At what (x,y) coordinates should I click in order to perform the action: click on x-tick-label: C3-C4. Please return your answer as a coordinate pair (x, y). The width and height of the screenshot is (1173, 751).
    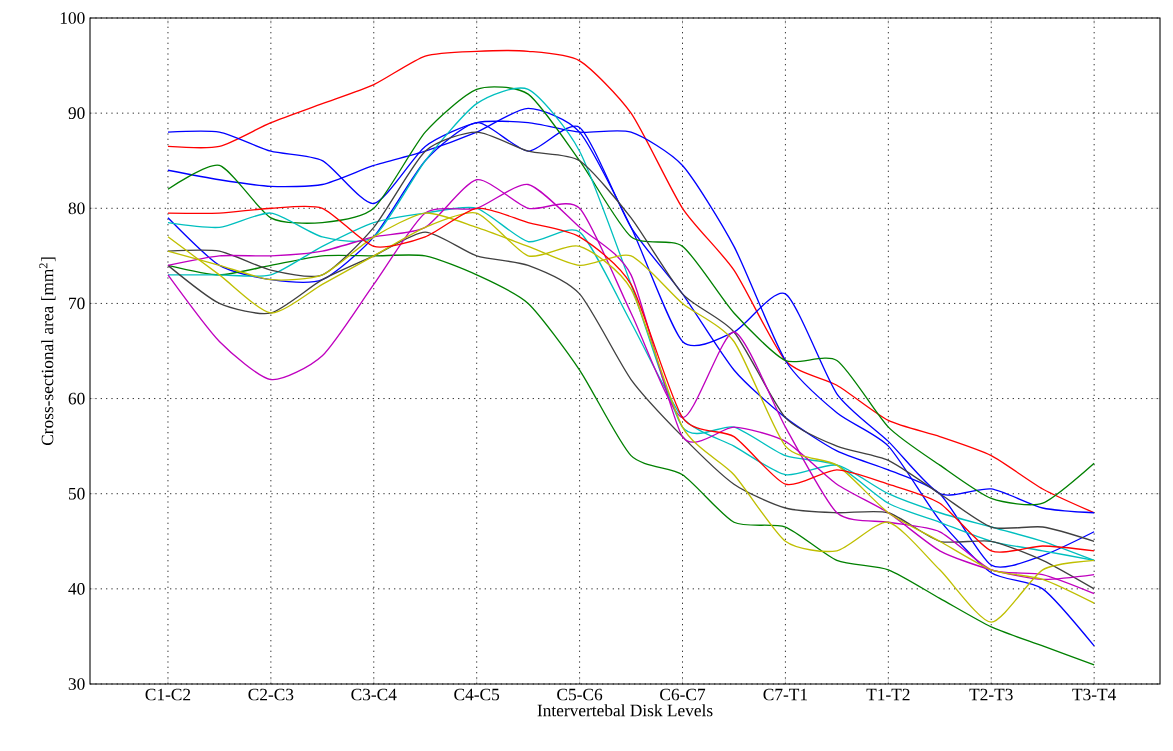
    Looking at the image, I should click on (374, 694).